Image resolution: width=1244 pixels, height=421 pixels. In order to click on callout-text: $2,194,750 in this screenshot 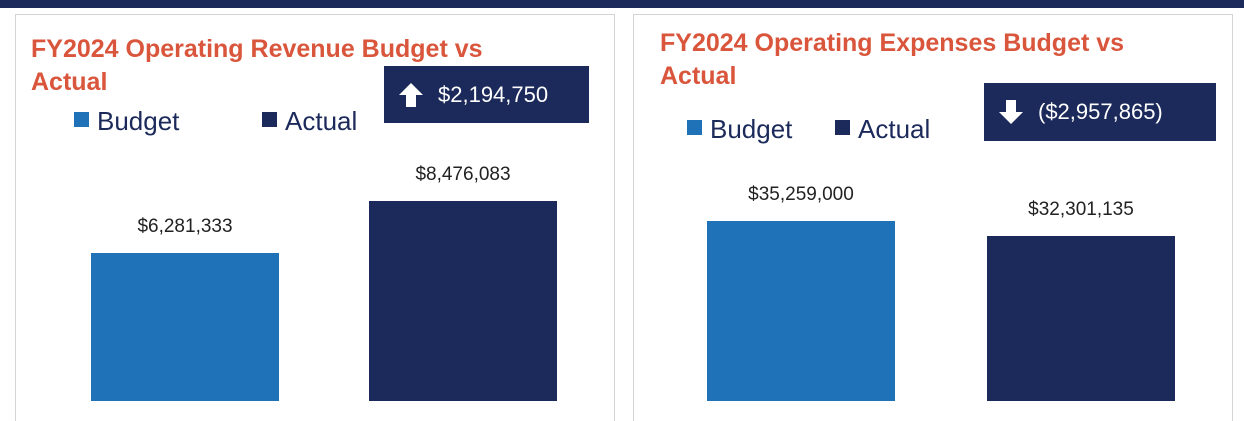, I will do `click(493, 94)`.